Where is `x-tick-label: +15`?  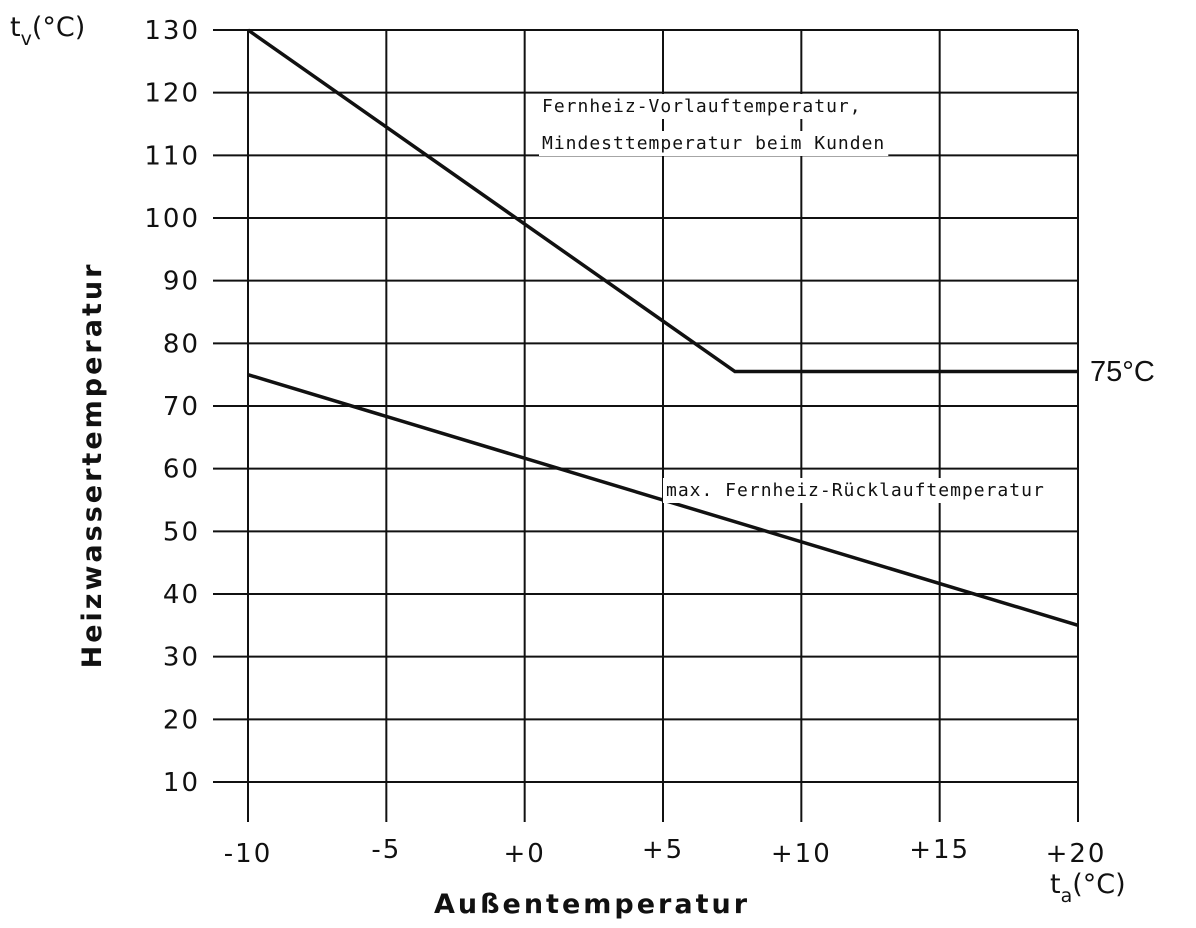
x-tick-label: +15 is located at coordinates (939, 850).